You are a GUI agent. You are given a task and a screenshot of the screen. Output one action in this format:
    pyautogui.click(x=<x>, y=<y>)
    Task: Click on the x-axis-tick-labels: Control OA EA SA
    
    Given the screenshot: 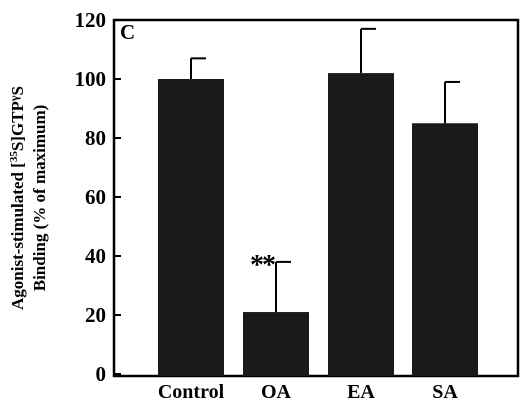 What is the action you would take?
    pyautogui.click(x=308, y=392)
    